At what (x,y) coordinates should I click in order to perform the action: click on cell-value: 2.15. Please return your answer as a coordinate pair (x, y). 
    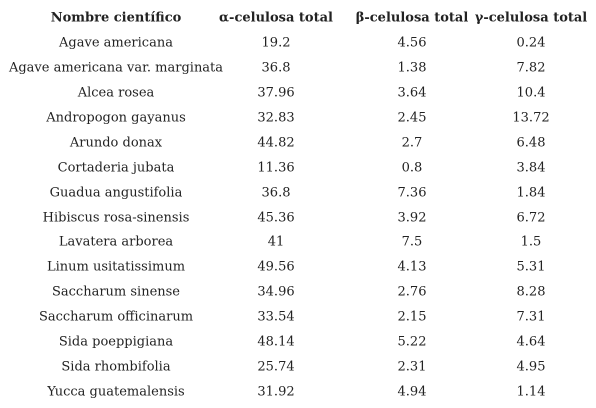
    Looking at the image, I should click on (412, 317).